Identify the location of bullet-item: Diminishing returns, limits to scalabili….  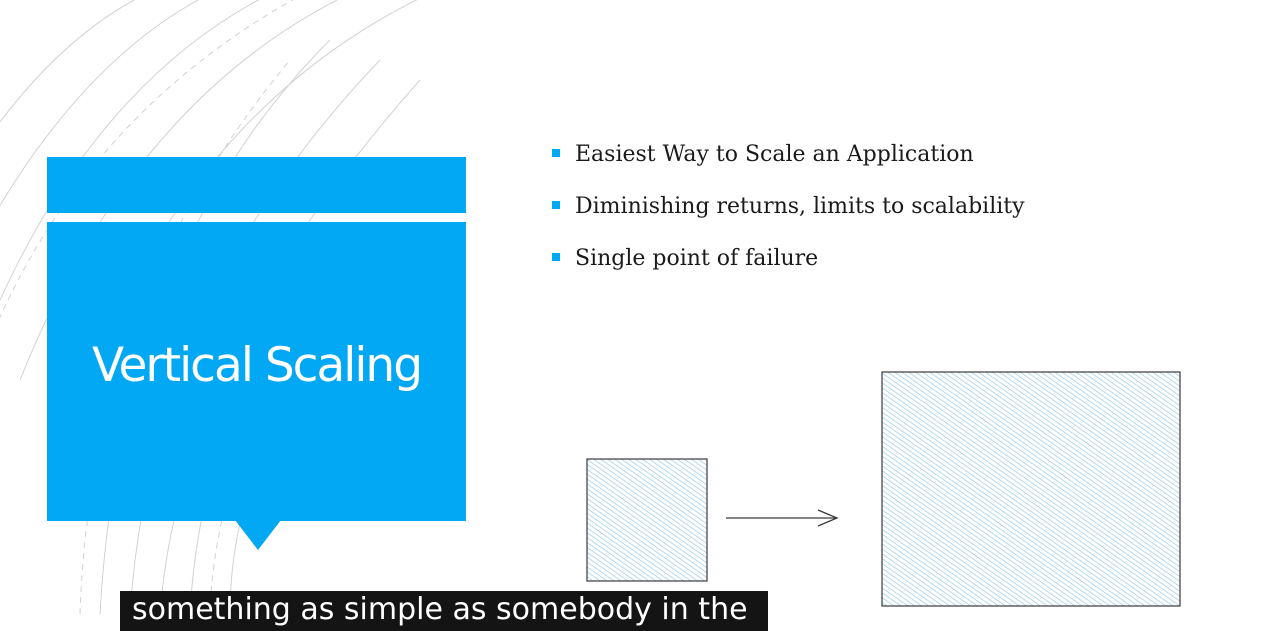
(787, 216).